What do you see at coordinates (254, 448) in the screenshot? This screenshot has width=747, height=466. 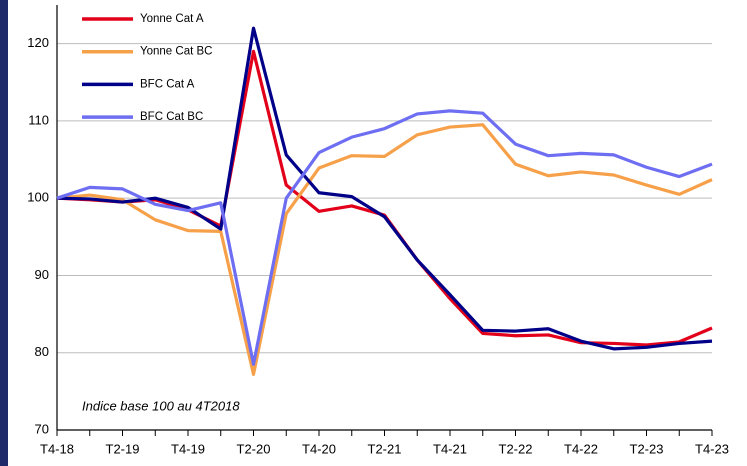 I see `x-tick-label: T2-20` at bounding box center [254, 448].